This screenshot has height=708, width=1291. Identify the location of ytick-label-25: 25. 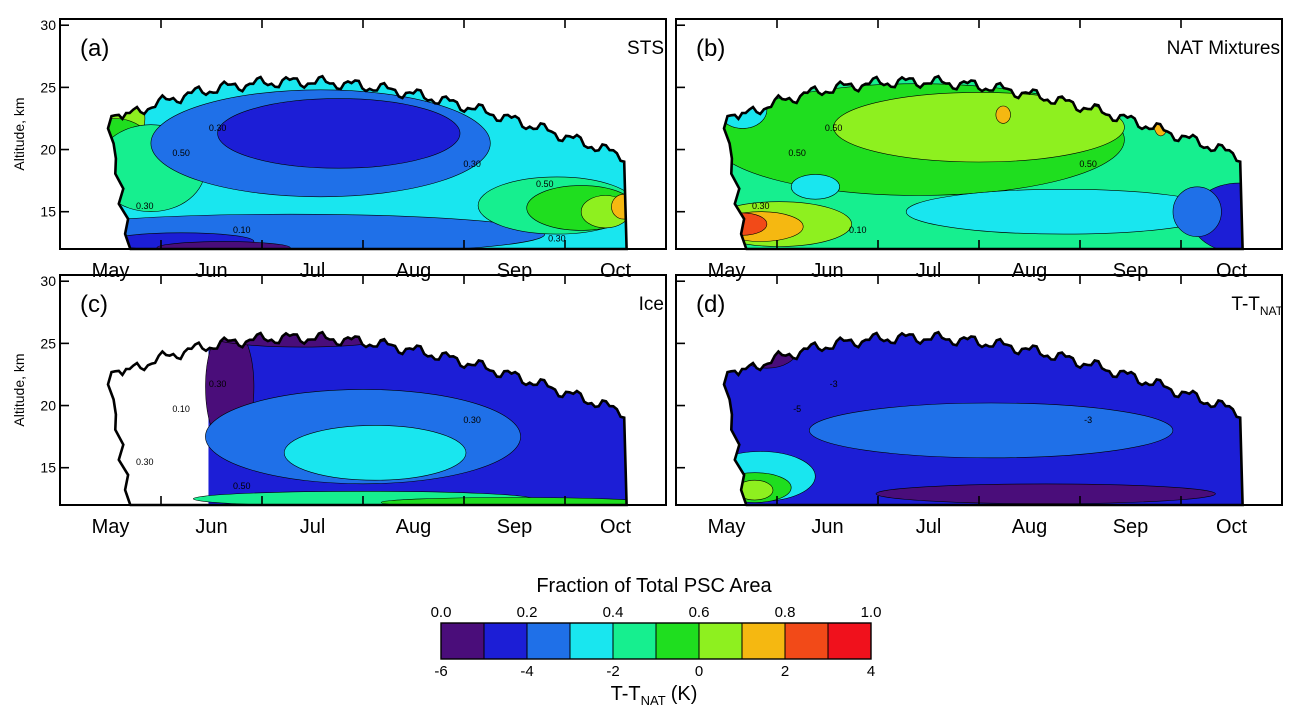
(48, 87).